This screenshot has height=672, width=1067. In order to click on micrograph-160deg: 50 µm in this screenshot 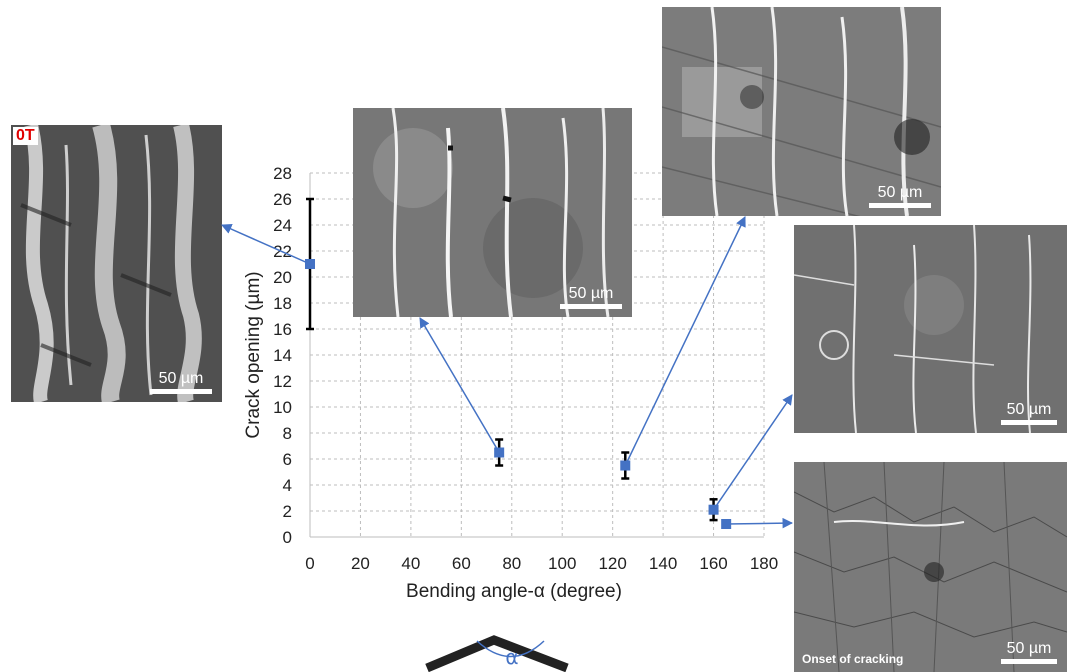, I will do `click(930, 329)`.